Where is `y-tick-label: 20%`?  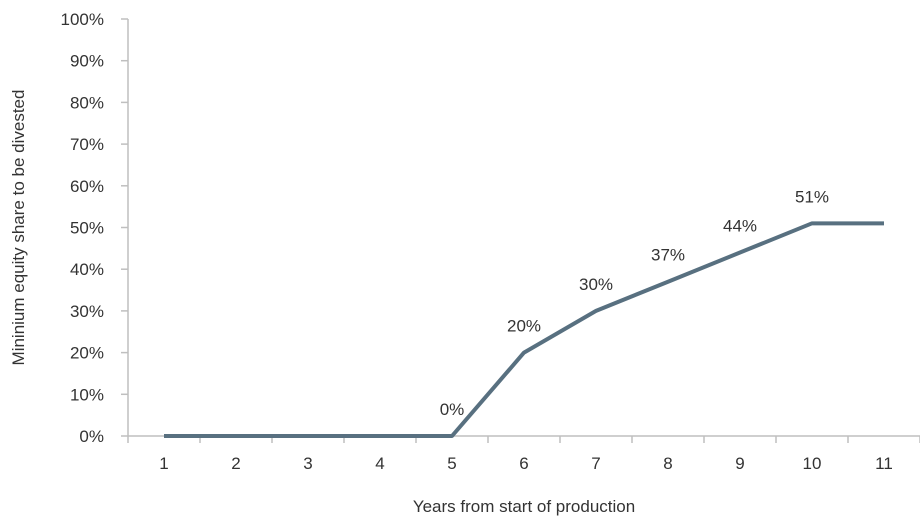 y-tick-label: 20% is located at coordinates (87, 353).